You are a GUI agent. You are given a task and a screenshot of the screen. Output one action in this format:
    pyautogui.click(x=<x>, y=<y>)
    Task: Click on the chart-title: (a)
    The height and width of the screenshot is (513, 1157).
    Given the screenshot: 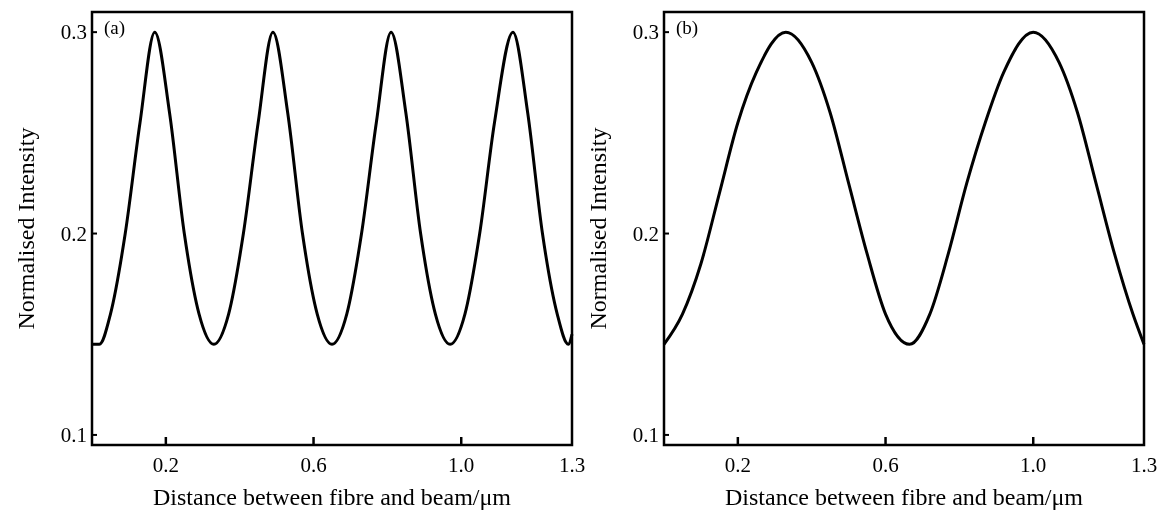 What is the action you would take?
    pyautogui.click(x=115, y=28)
    